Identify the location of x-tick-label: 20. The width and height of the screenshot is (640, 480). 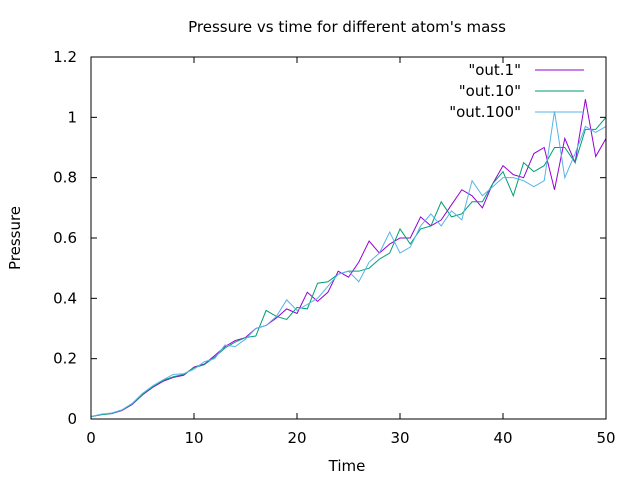
(296, 438).